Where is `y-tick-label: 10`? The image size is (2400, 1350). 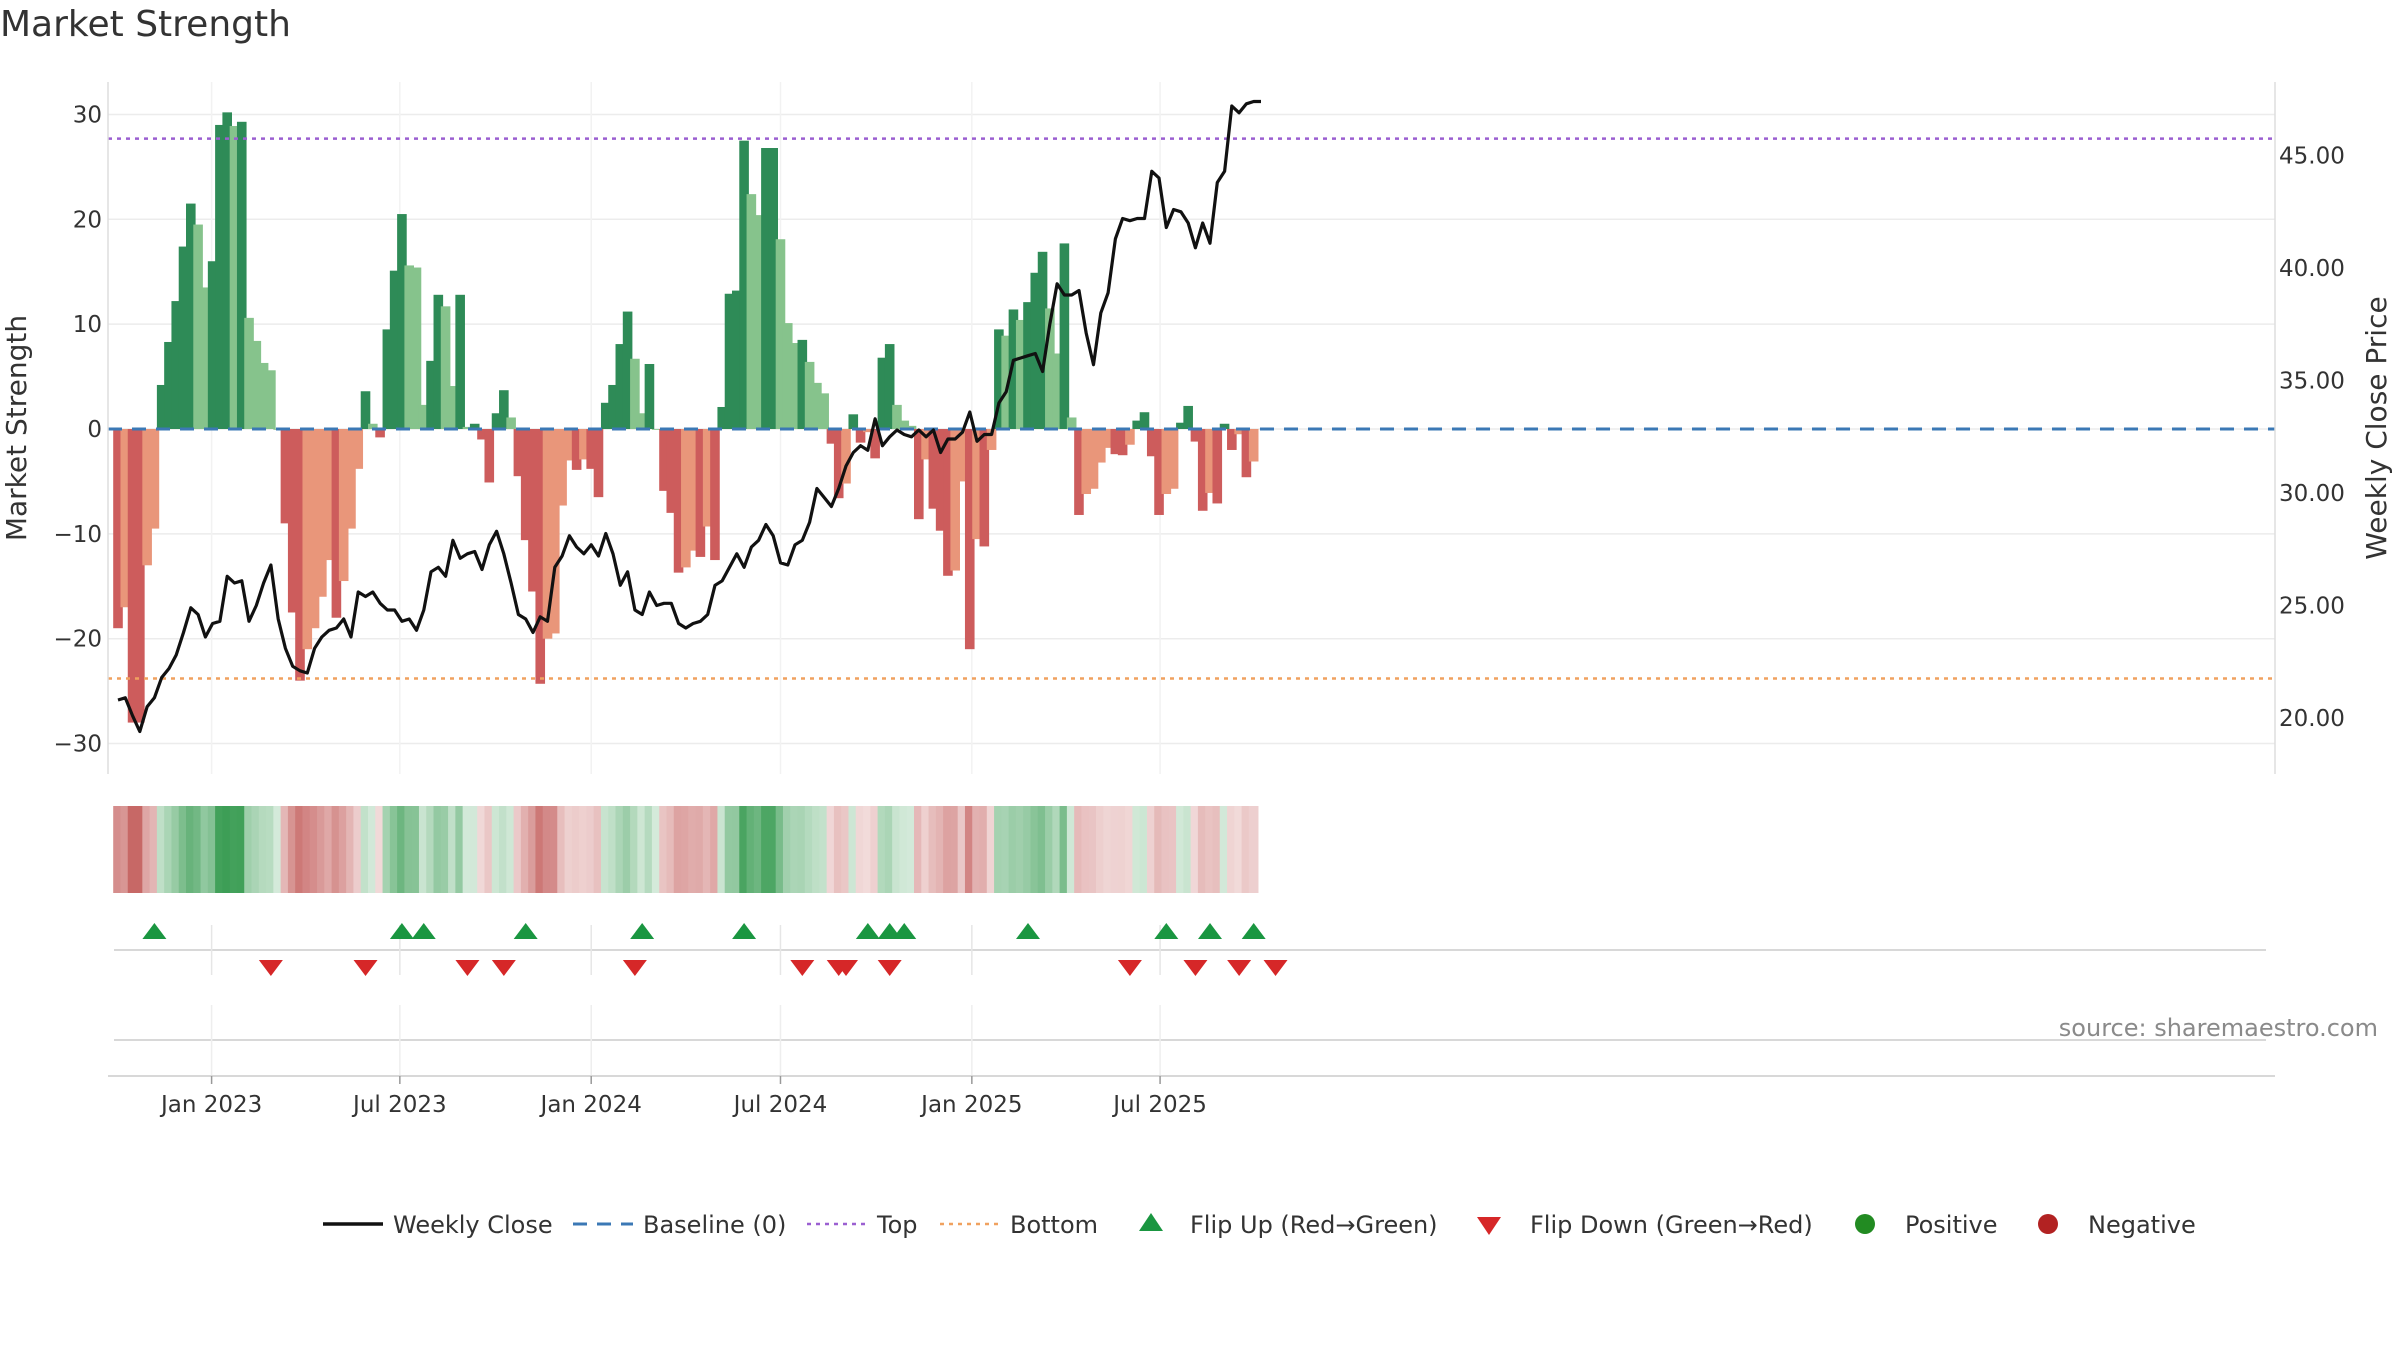
y-tick-label: 10 is located at coordinates (87, 325).